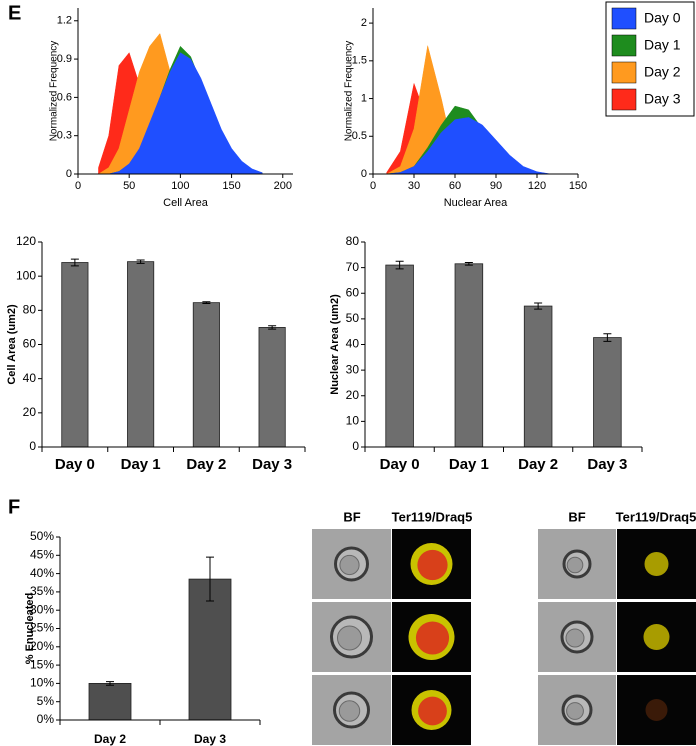 Image resolution: width=696 pixels, height=746 pixels. I want to click on y-tick-label: 20%, so click(42, 646).